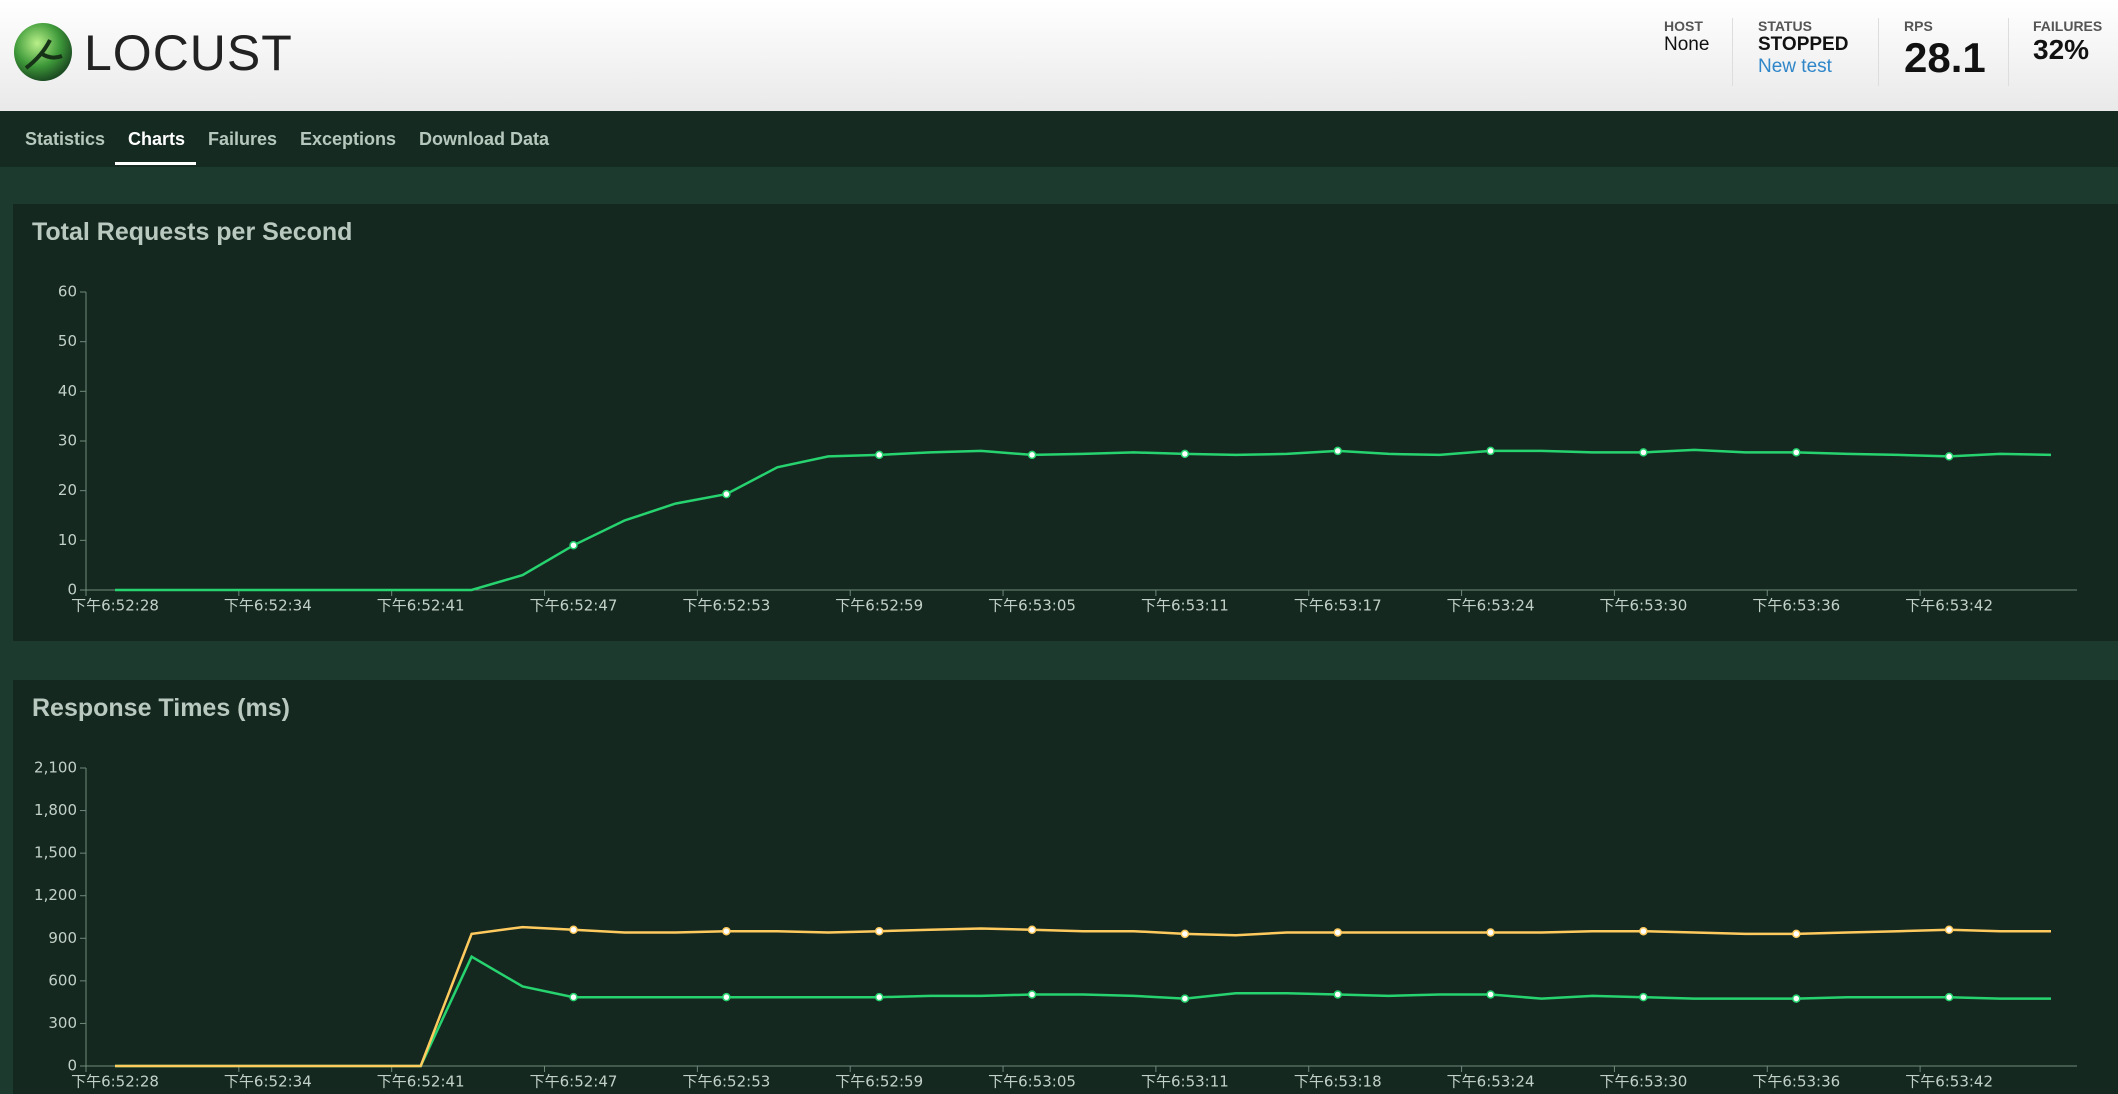 This screenshot has width=2118, height=1094. Describe the element at coordinates (65, 139) in the screenshot. I see `tab: Statistics` at that location.